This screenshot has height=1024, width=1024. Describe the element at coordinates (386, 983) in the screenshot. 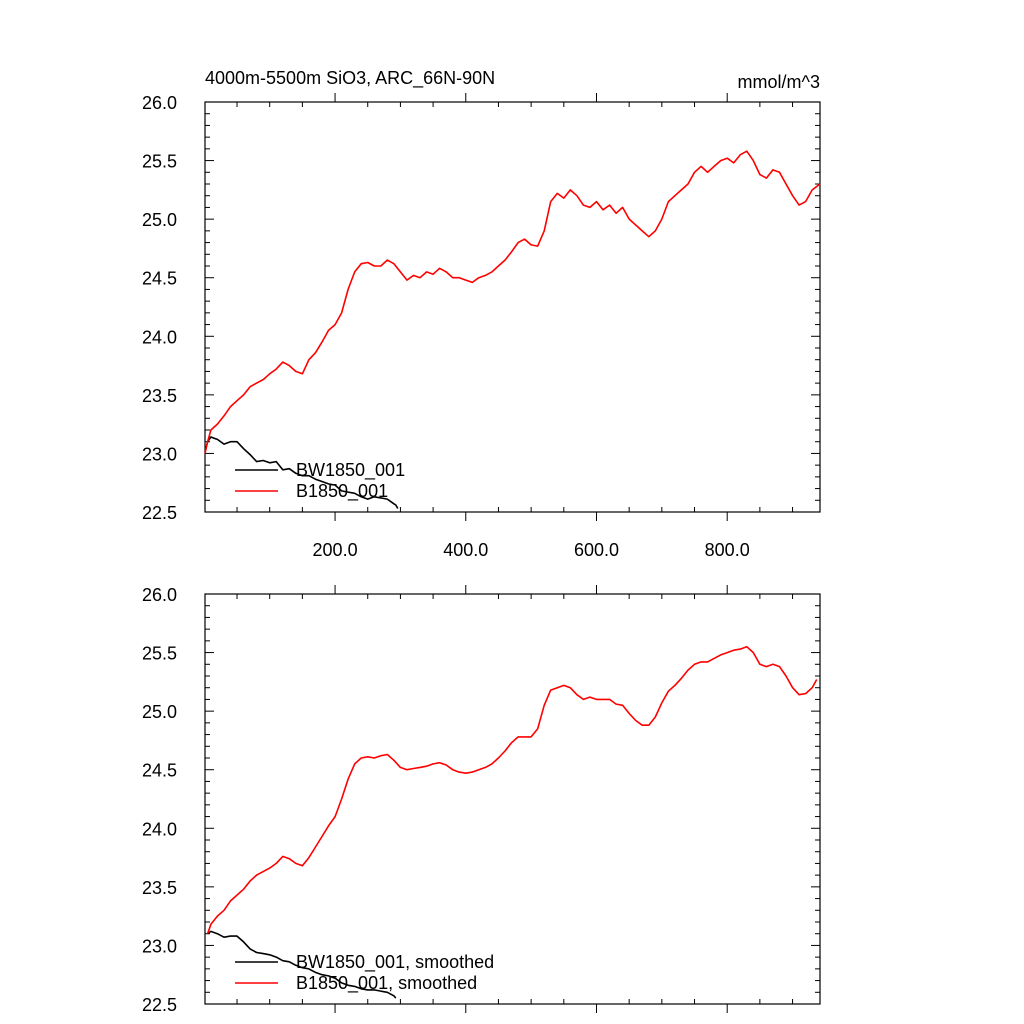

I see `legend-label: B1850_001, smoothed` at that location.